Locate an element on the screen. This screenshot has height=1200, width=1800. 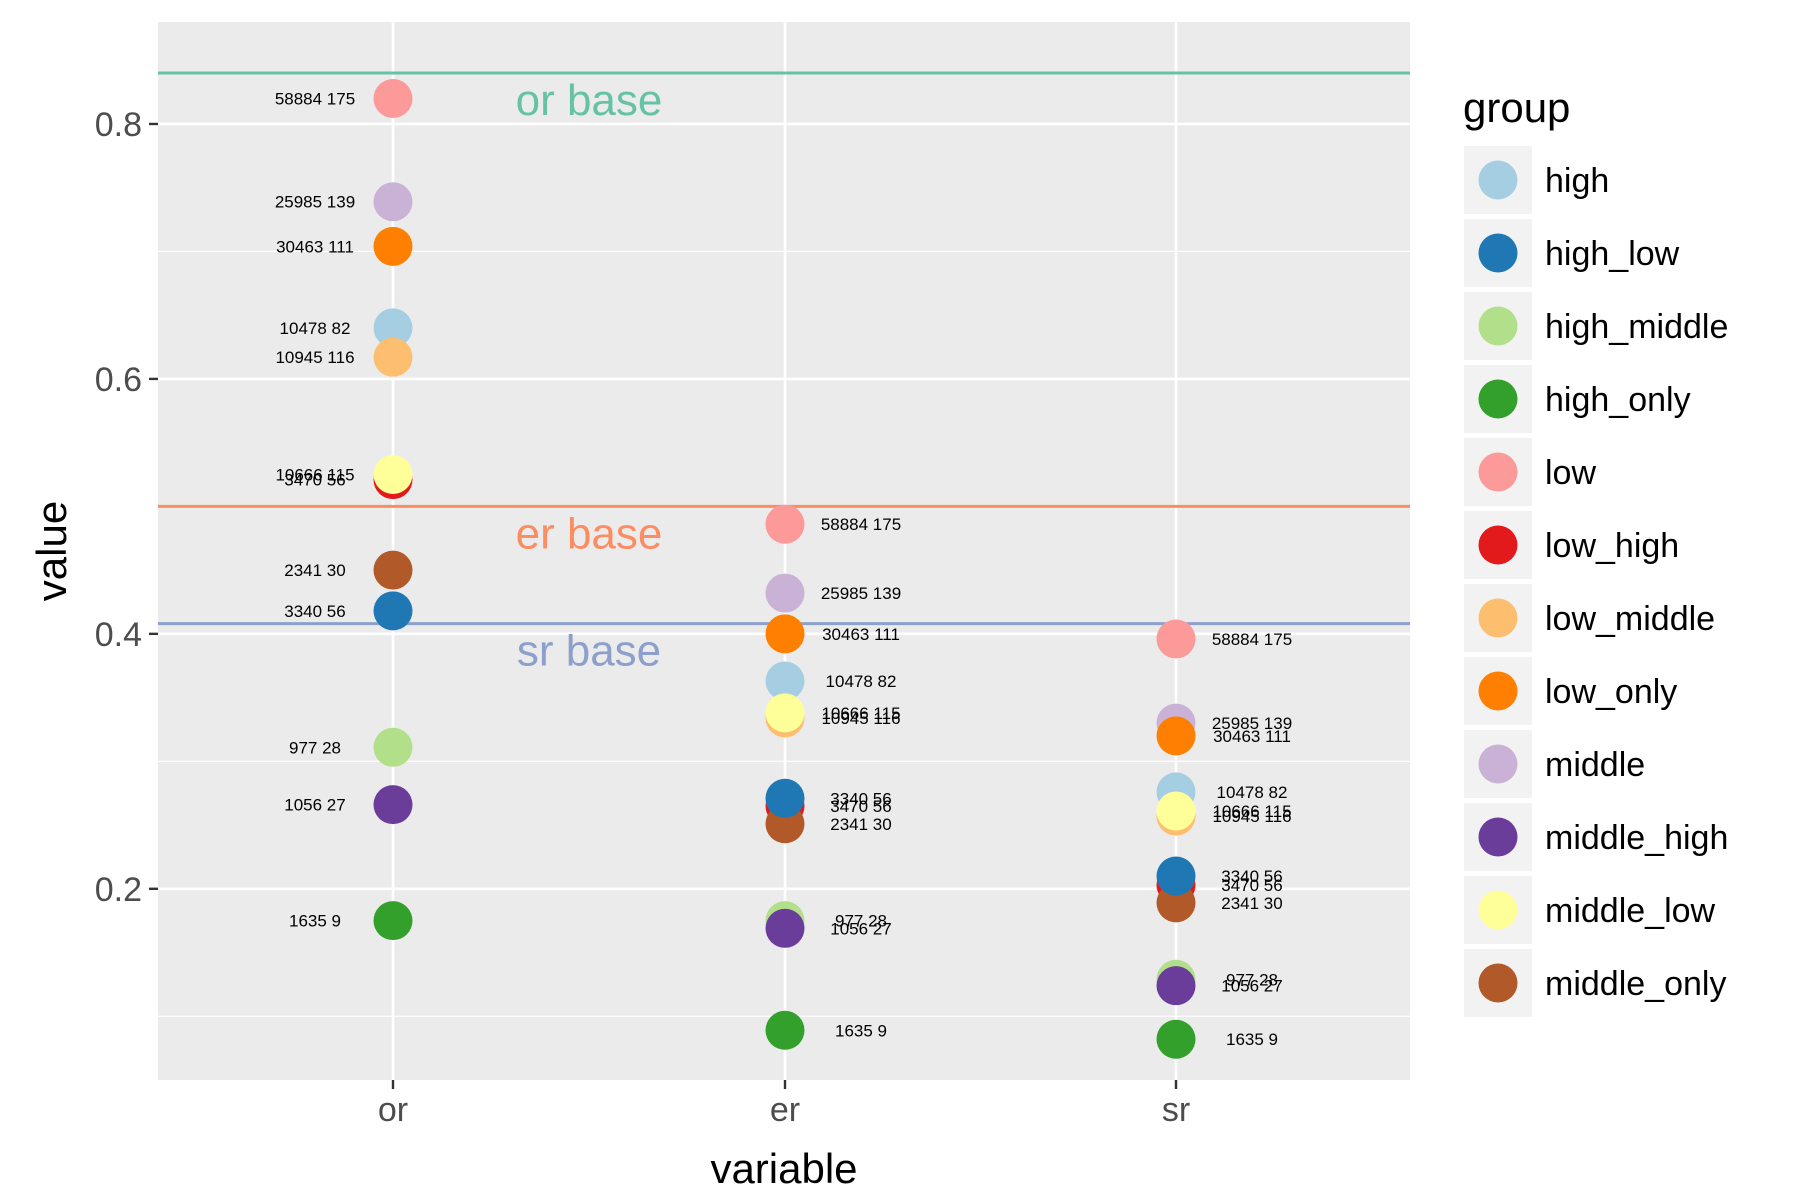
point-label-middle_only-or: 2341 30 is located at coordinates (314, 570).